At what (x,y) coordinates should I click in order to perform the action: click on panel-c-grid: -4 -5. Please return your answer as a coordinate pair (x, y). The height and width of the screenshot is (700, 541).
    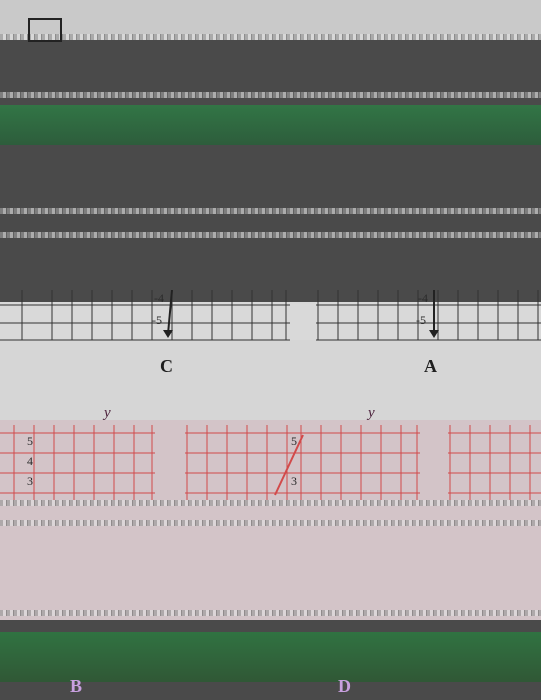
    Looking at the image, I should click on (145, 316).